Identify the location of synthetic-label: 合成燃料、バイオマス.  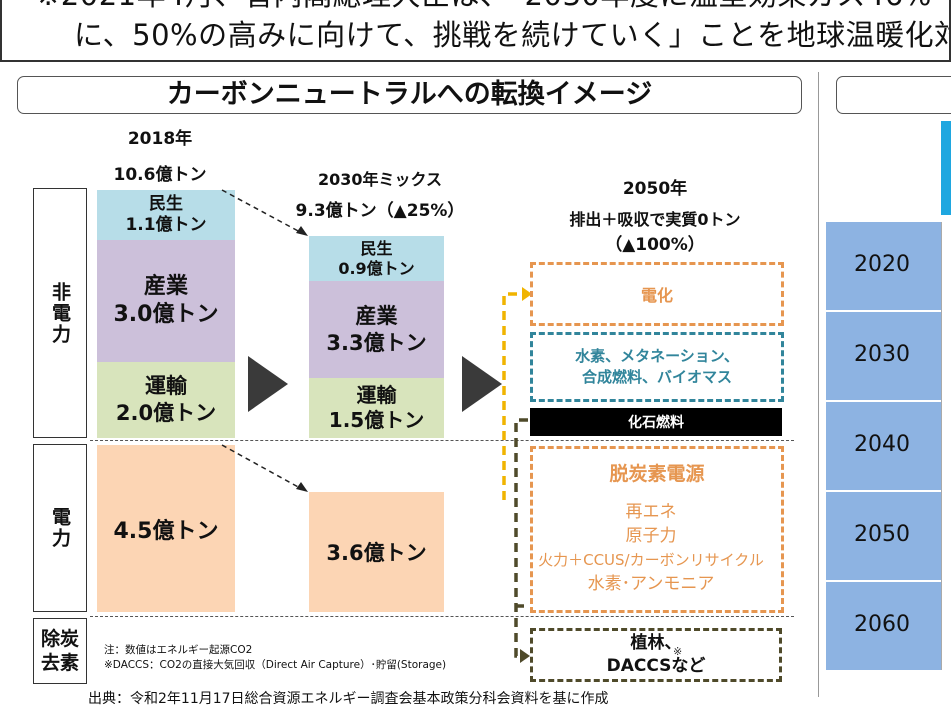
(656, 377).